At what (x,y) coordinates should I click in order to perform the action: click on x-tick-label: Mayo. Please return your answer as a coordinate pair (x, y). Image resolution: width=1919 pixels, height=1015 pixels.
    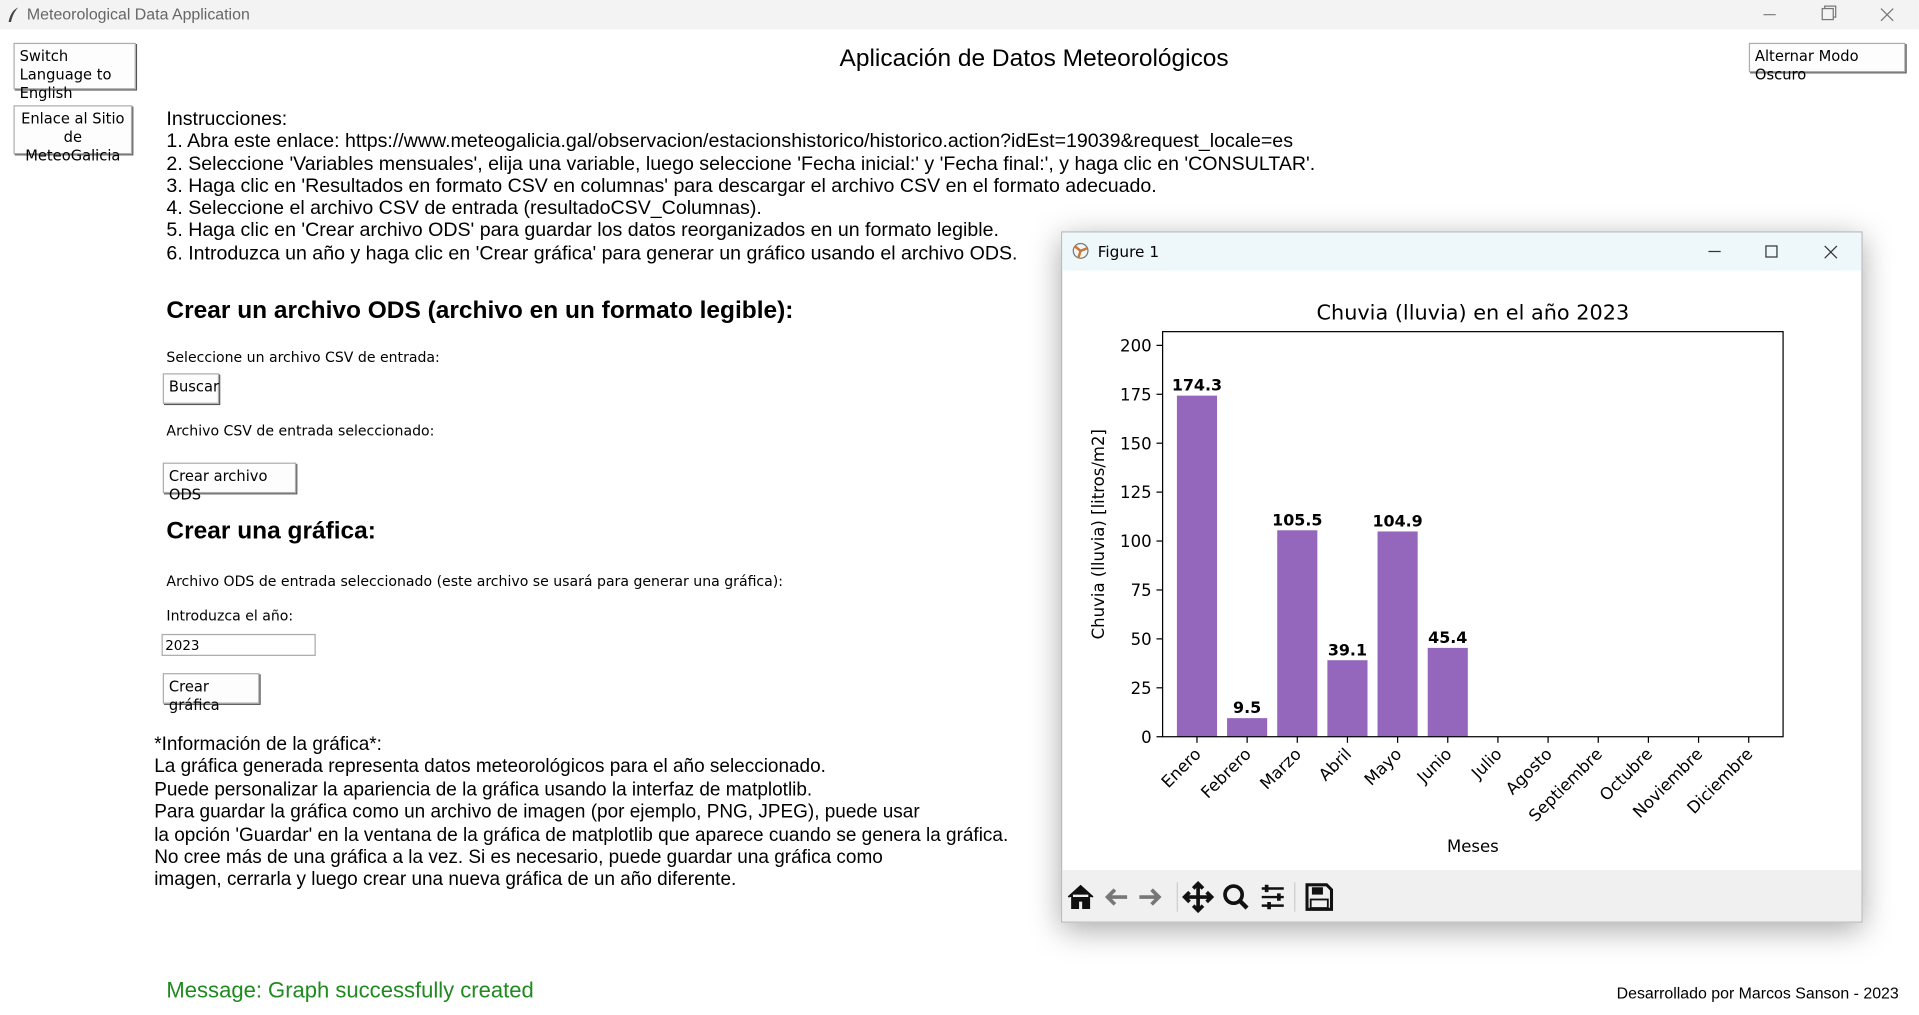
    Looking at the image, I should click on (1383, 766).